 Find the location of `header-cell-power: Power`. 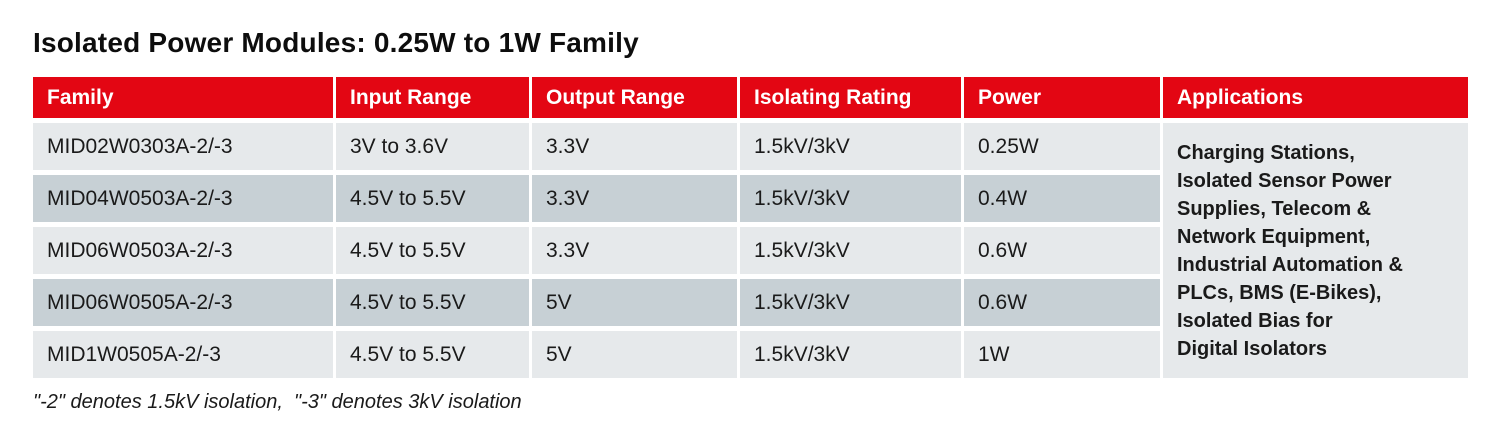

header-cell-power: Power is located at coordinates (1062, 97).